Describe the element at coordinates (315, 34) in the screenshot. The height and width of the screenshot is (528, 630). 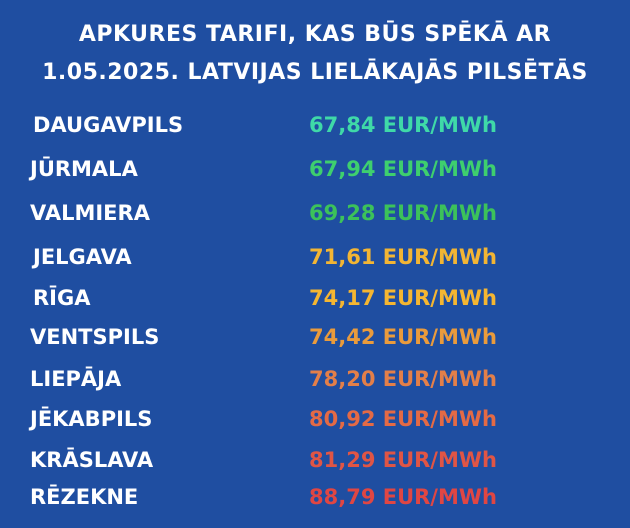
I see `title-line-1: APKURES TARIFI, KAS BŪS SPĒKĀ AR` at that location.